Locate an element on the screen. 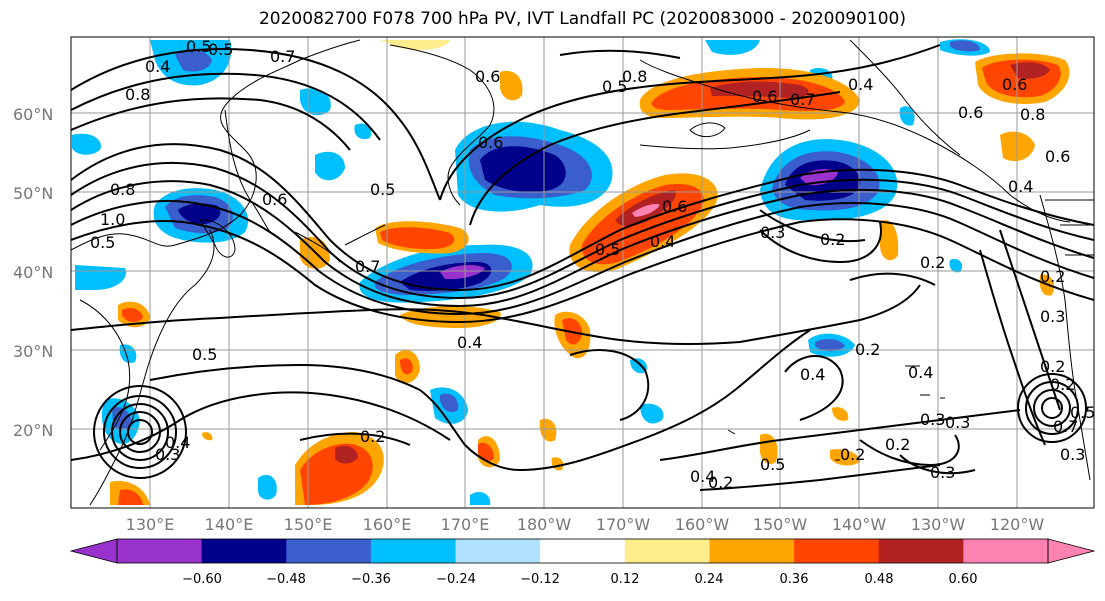  lon-label-120w: 120°W is located at coordinates (1017, 524).